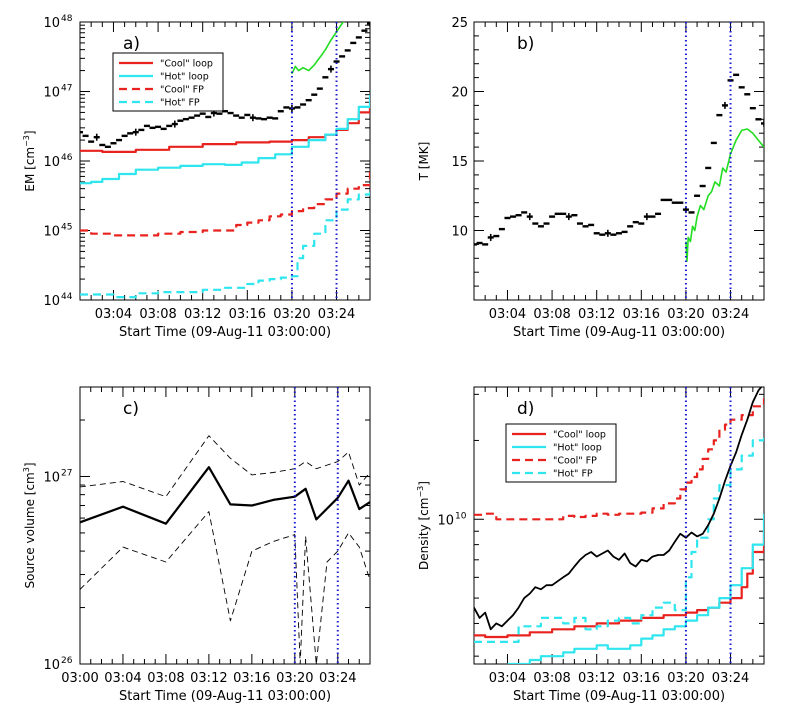 The image size is (786, 709). Describe the element at coordinates (29, 525) in the screenshot. I see `panel-c-ylabel: Source volume [cm3]` at that location.